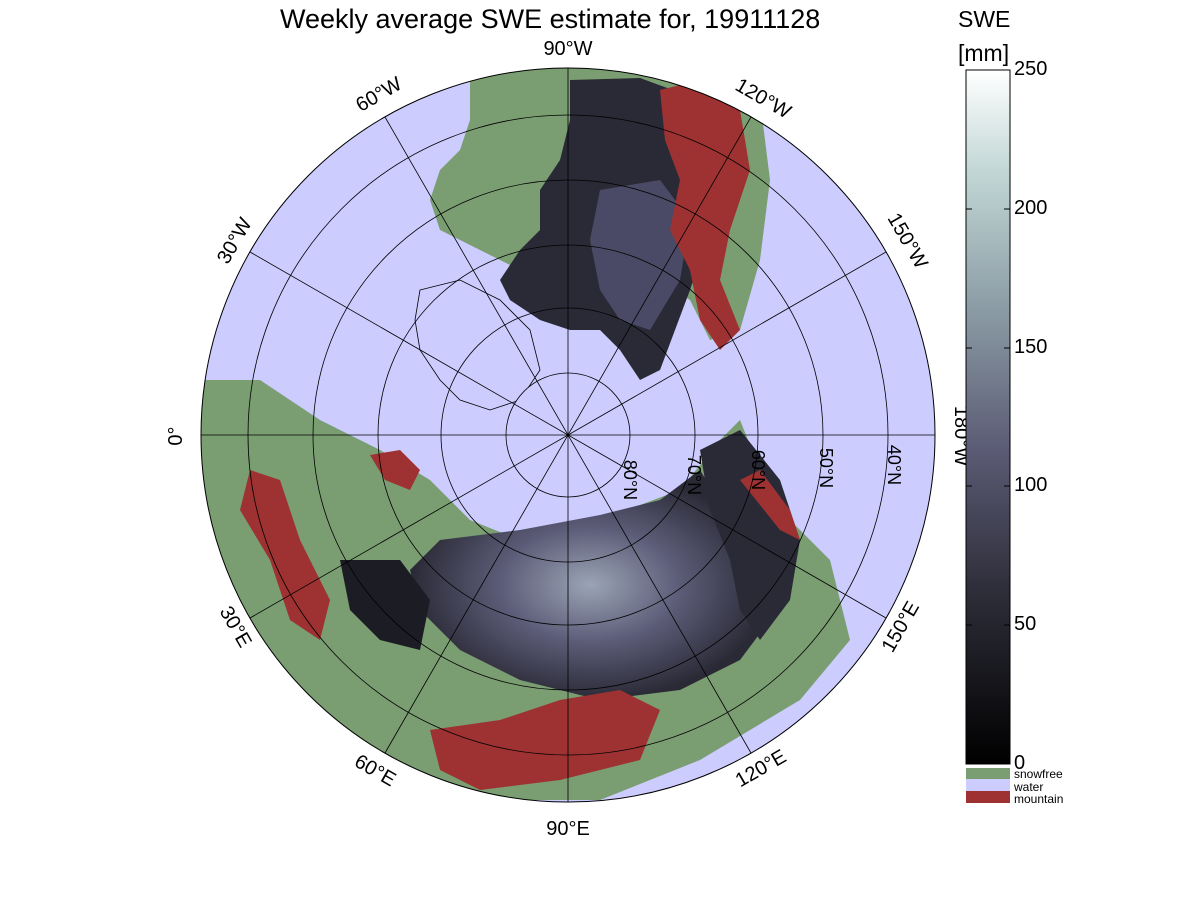 This screenshot has width=1200, height=900. Describe the element at coordinates (545, 740) in the screenshot. I see `mountains-central-asia` at that location.